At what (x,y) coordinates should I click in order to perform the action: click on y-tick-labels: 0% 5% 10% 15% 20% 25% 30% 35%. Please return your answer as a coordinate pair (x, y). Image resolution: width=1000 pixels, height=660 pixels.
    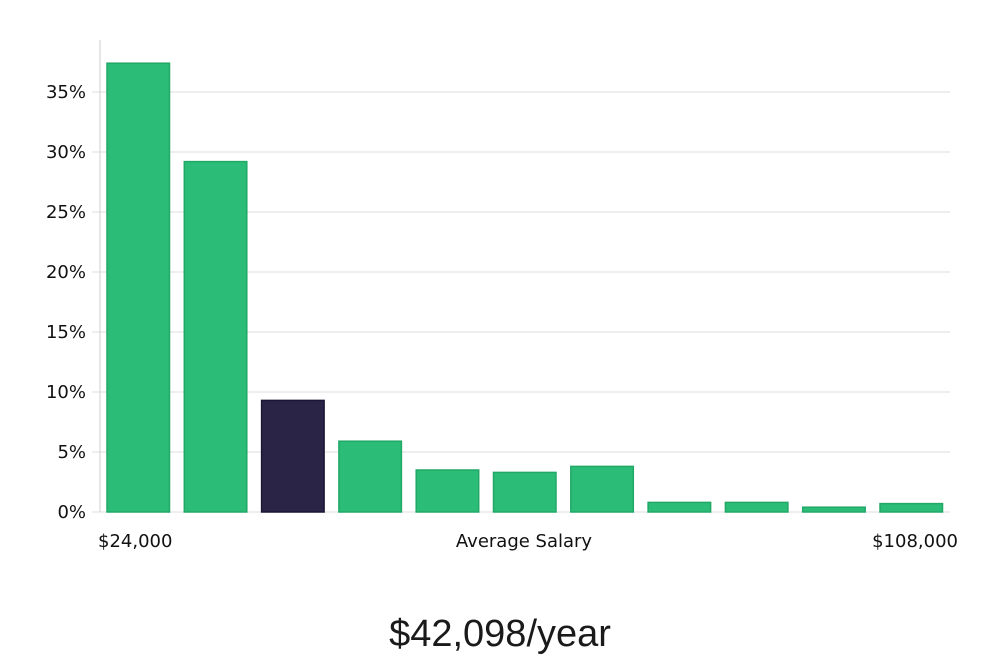
    Looking at the image, I should click on (66, 302).